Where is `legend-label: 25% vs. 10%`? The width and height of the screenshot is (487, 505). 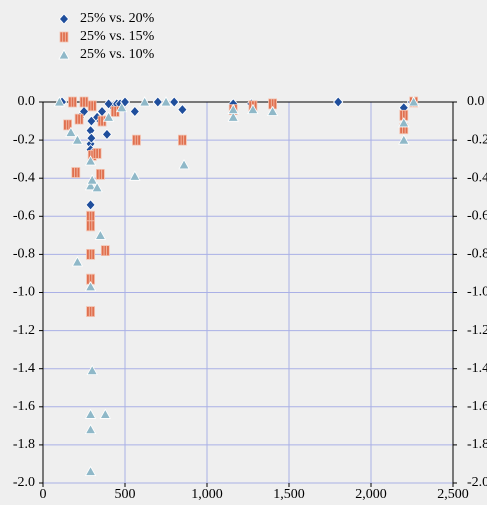
legend-label: 25% vs. 10% is located at coordinates (117, 54).